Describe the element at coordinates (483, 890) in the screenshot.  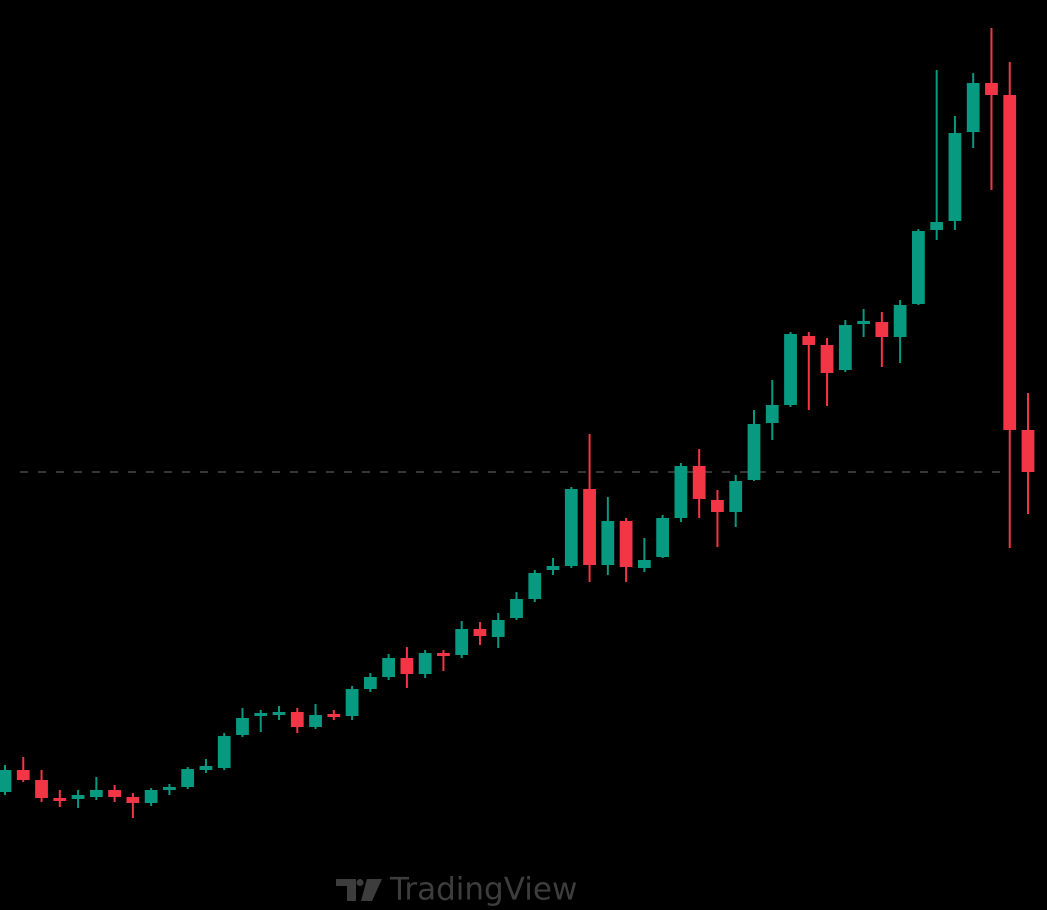
I see `watermark-text: TradingView` at that location.